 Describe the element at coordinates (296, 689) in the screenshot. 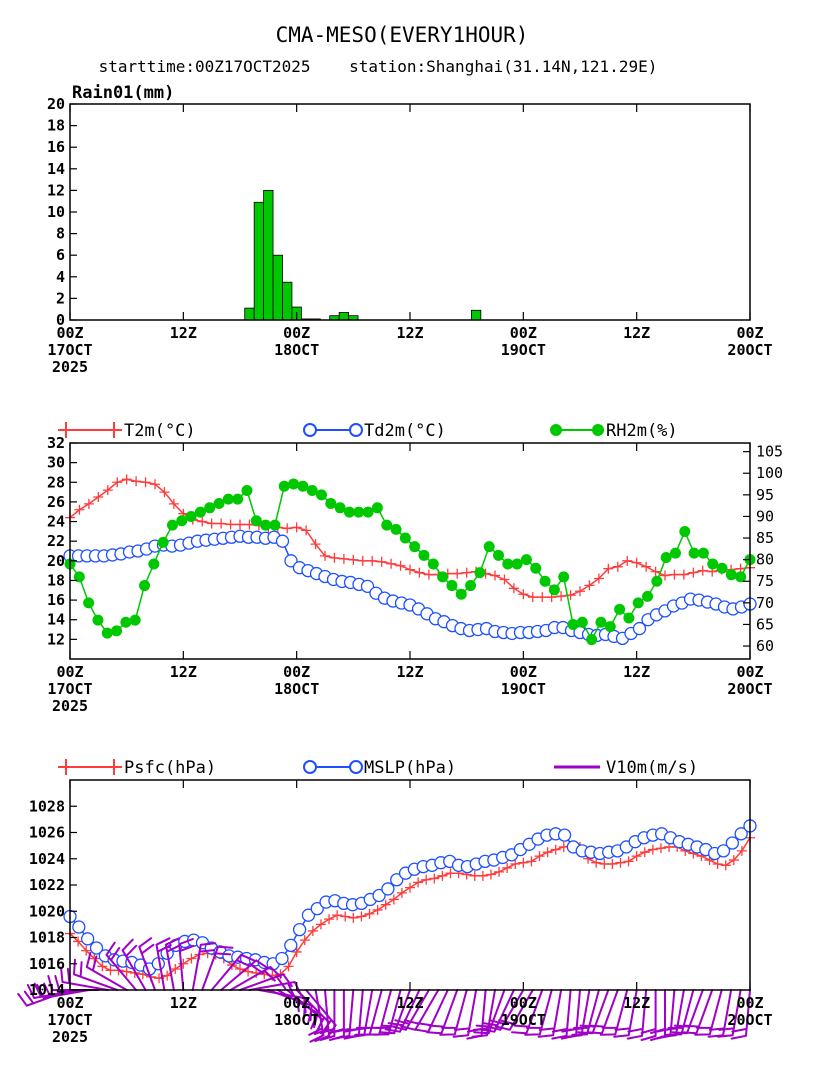

I see `x-tick-date: 18OCT` at that location.